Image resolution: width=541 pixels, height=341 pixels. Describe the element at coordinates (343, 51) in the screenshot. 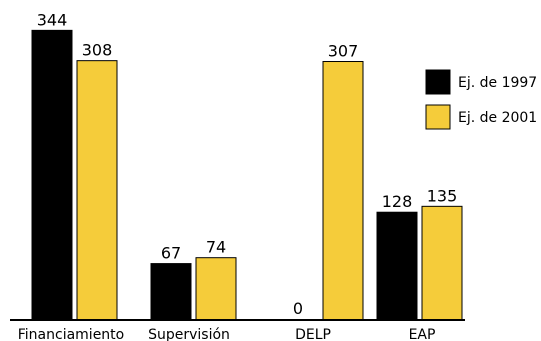

I see `value-label: 307` at that location.